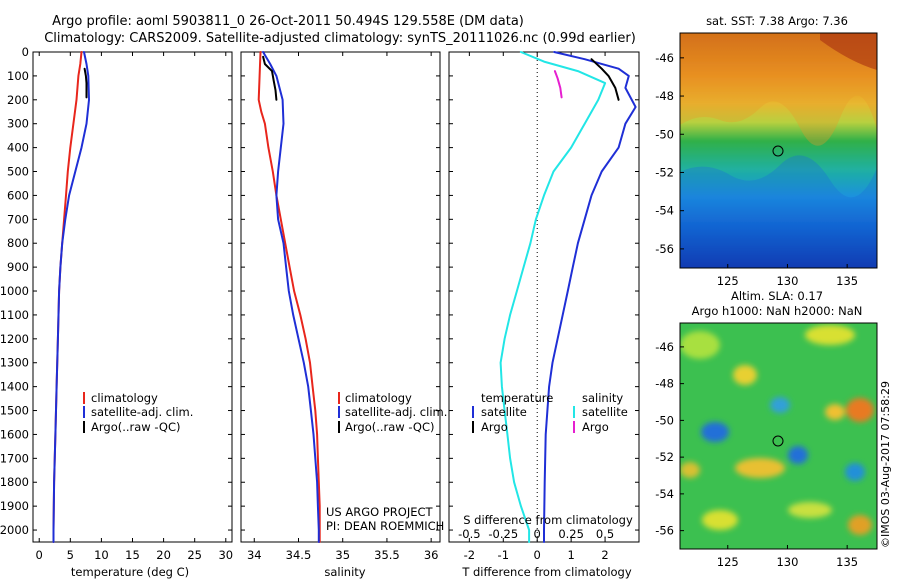  Describe the element at coordinates (25, 52) in the screenshot. I see `depth-tick-label: 0` at that location.